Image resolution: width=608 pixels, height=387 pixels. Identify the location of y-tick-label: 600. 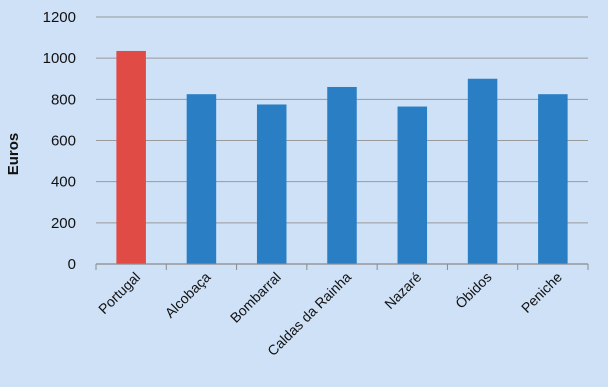
(63, 141).